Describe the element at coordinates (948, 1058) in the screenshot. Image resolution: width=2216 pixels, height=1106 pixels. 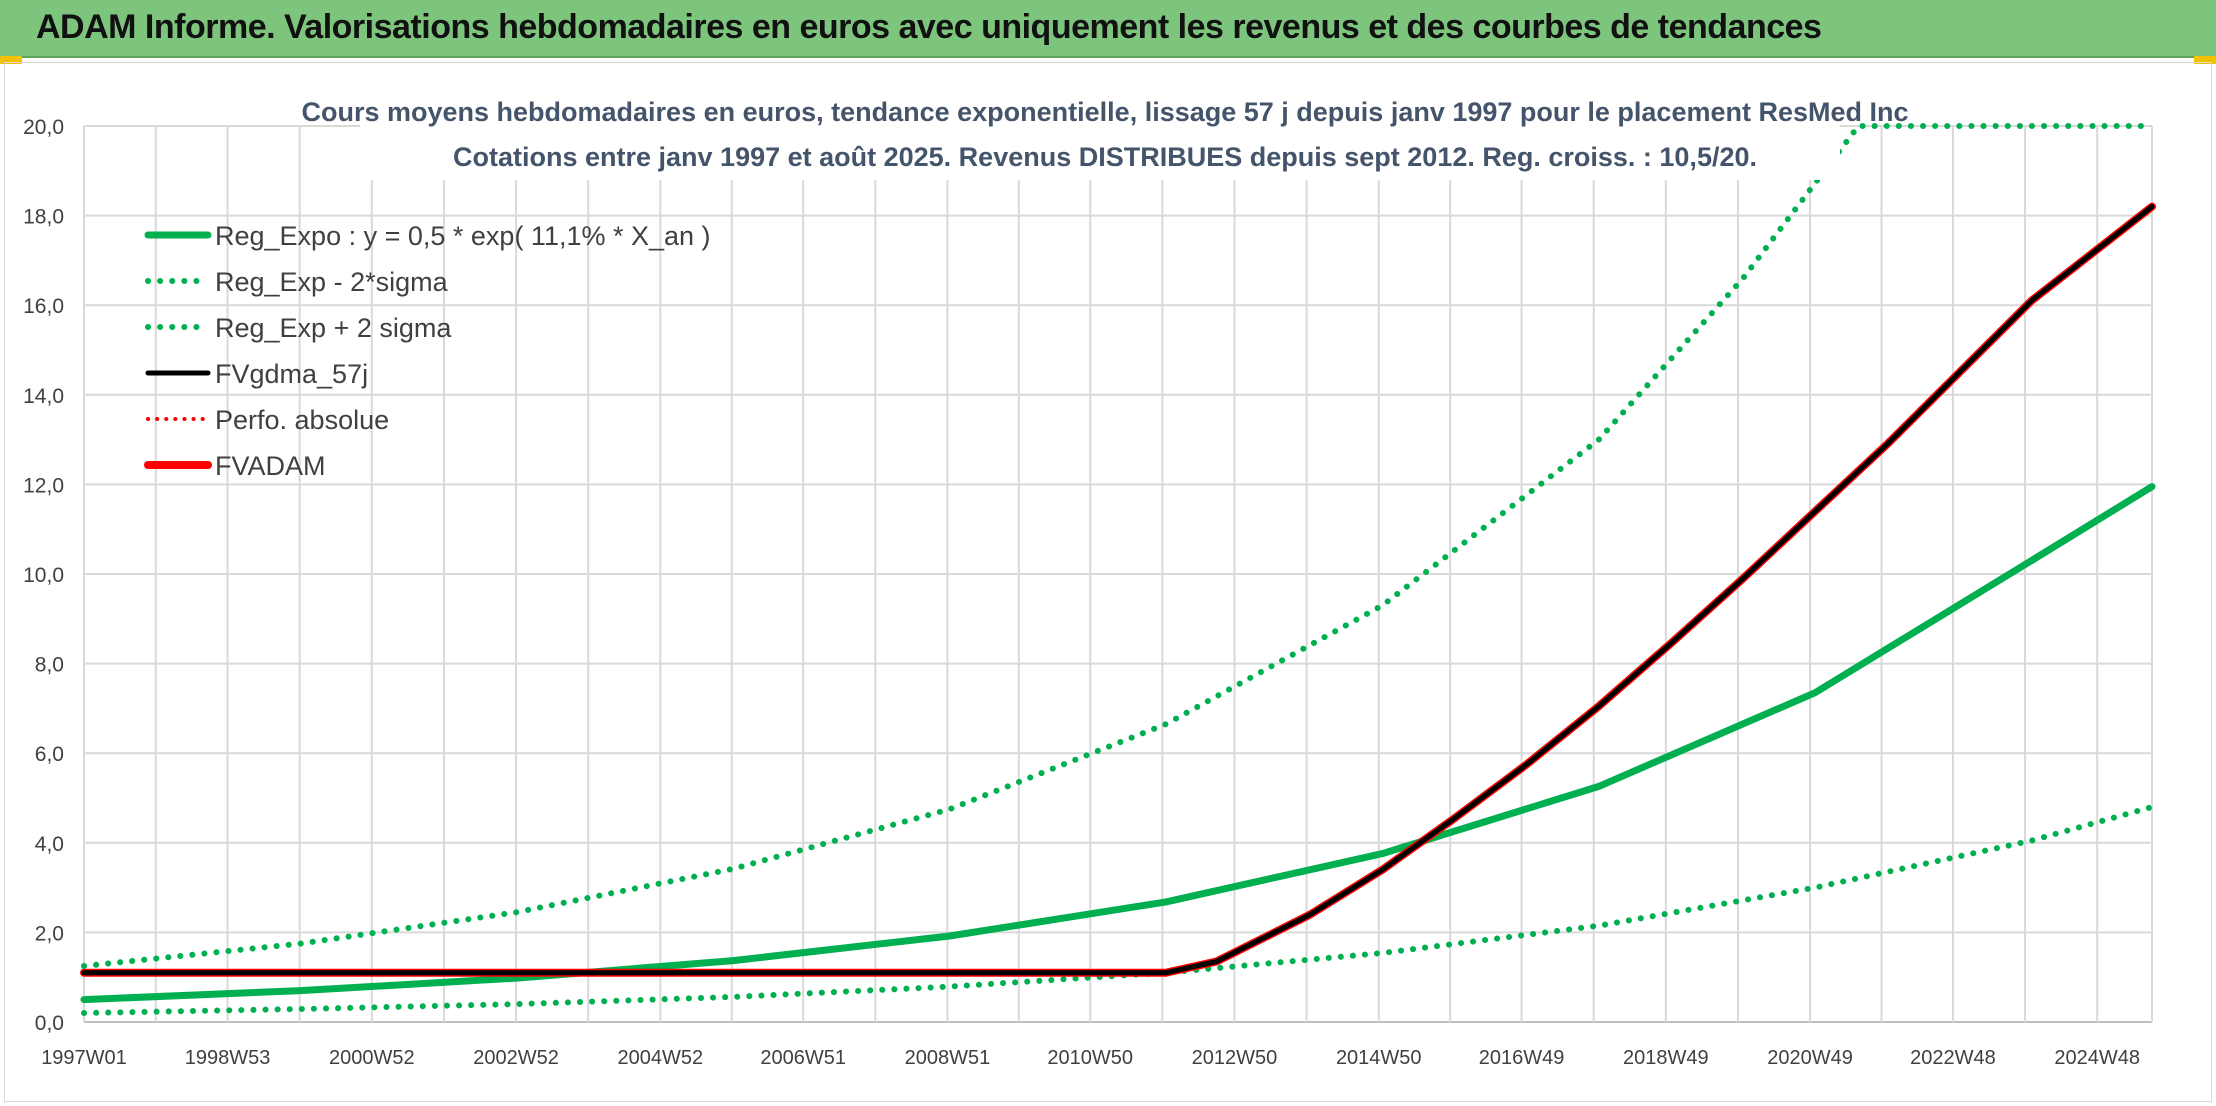
I see `x-tick-label: 2008W51` at that location.